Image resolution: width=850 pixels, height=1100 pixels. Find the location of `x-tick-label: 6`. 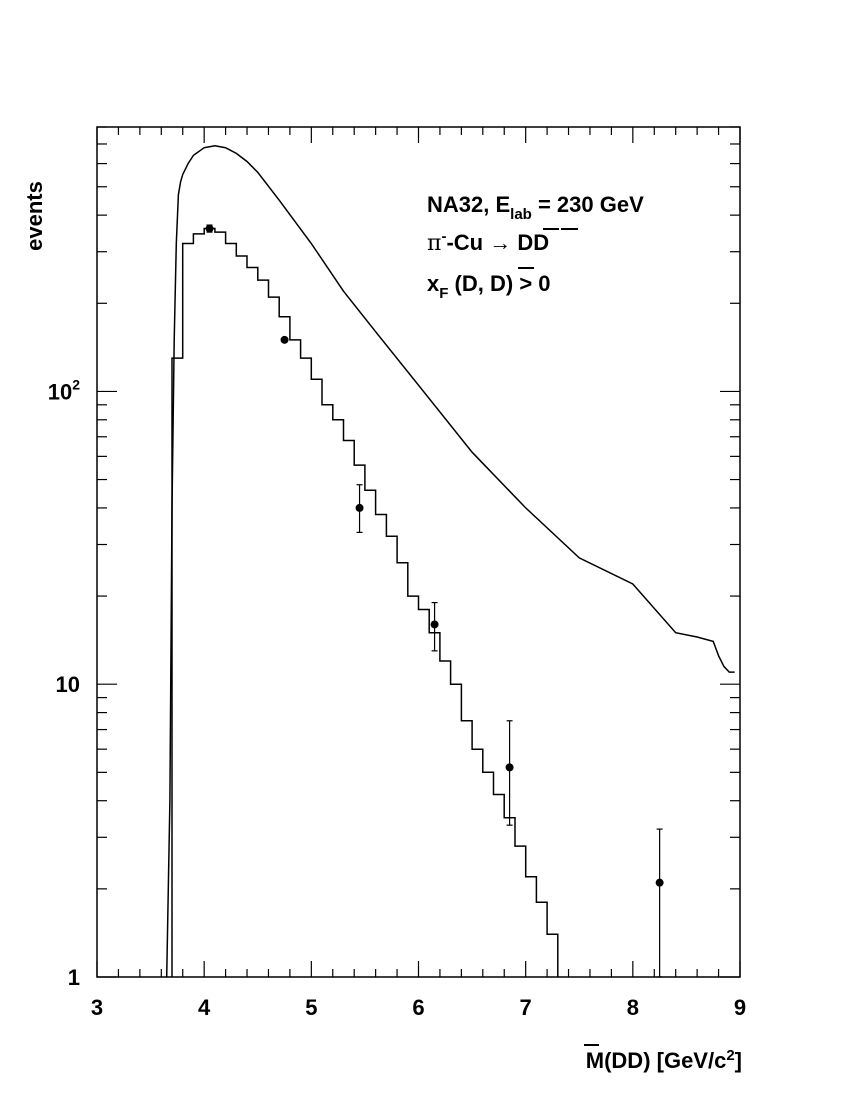

x-tick-label: 6 is located at coordinates (418, 1007).